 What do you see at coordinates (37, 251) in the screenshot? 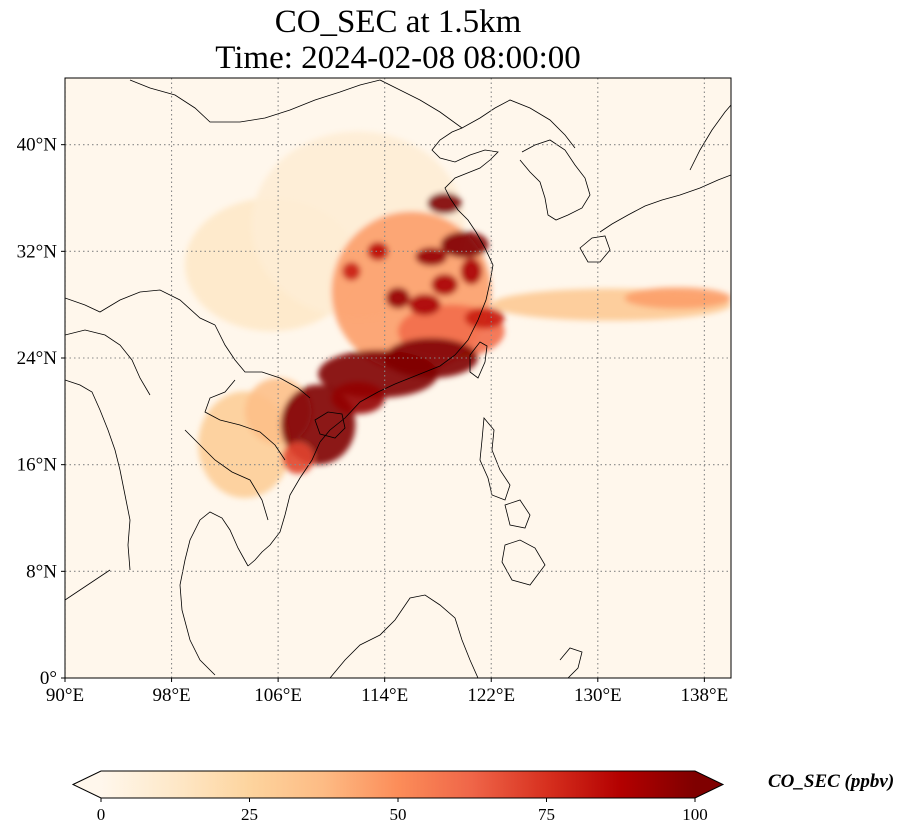
I see `y-tick-label: 32°N` at bounding box center [37, 251].